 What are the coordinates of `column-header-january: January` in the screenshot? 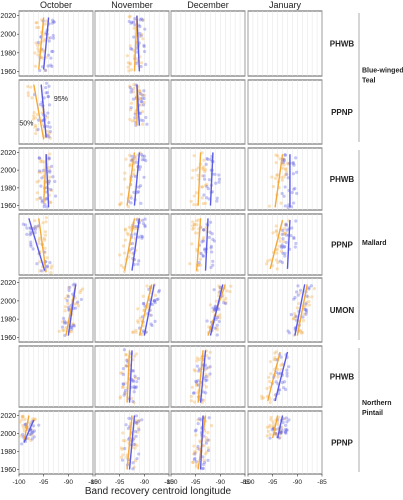 It's located at (285, 5).